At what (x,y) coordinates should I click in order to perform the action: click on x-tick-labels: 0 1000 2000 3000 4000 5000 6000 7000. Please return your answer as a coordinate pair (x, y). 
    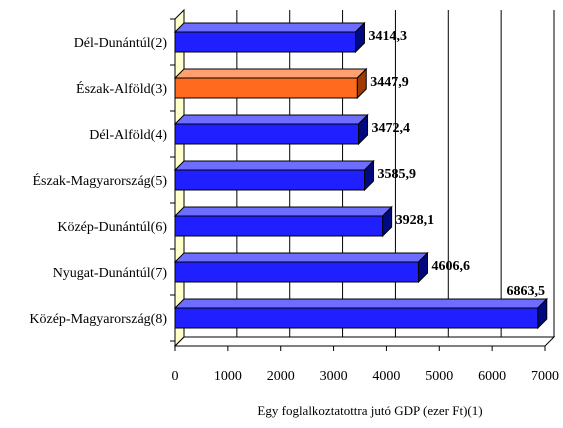
    Looking at the image, I should click on (366, 376).